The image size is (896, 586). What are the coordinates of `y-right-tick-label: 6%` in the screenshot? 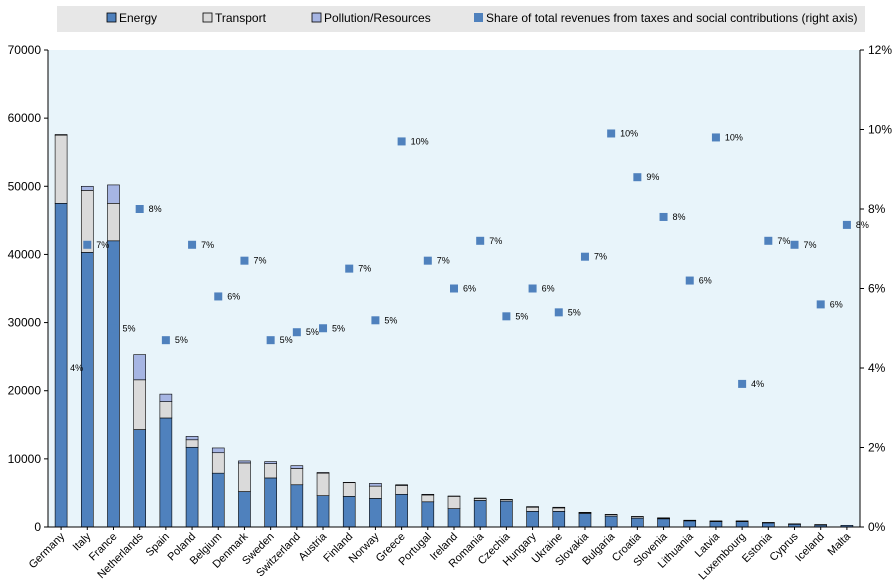 It's located at (877, 289).